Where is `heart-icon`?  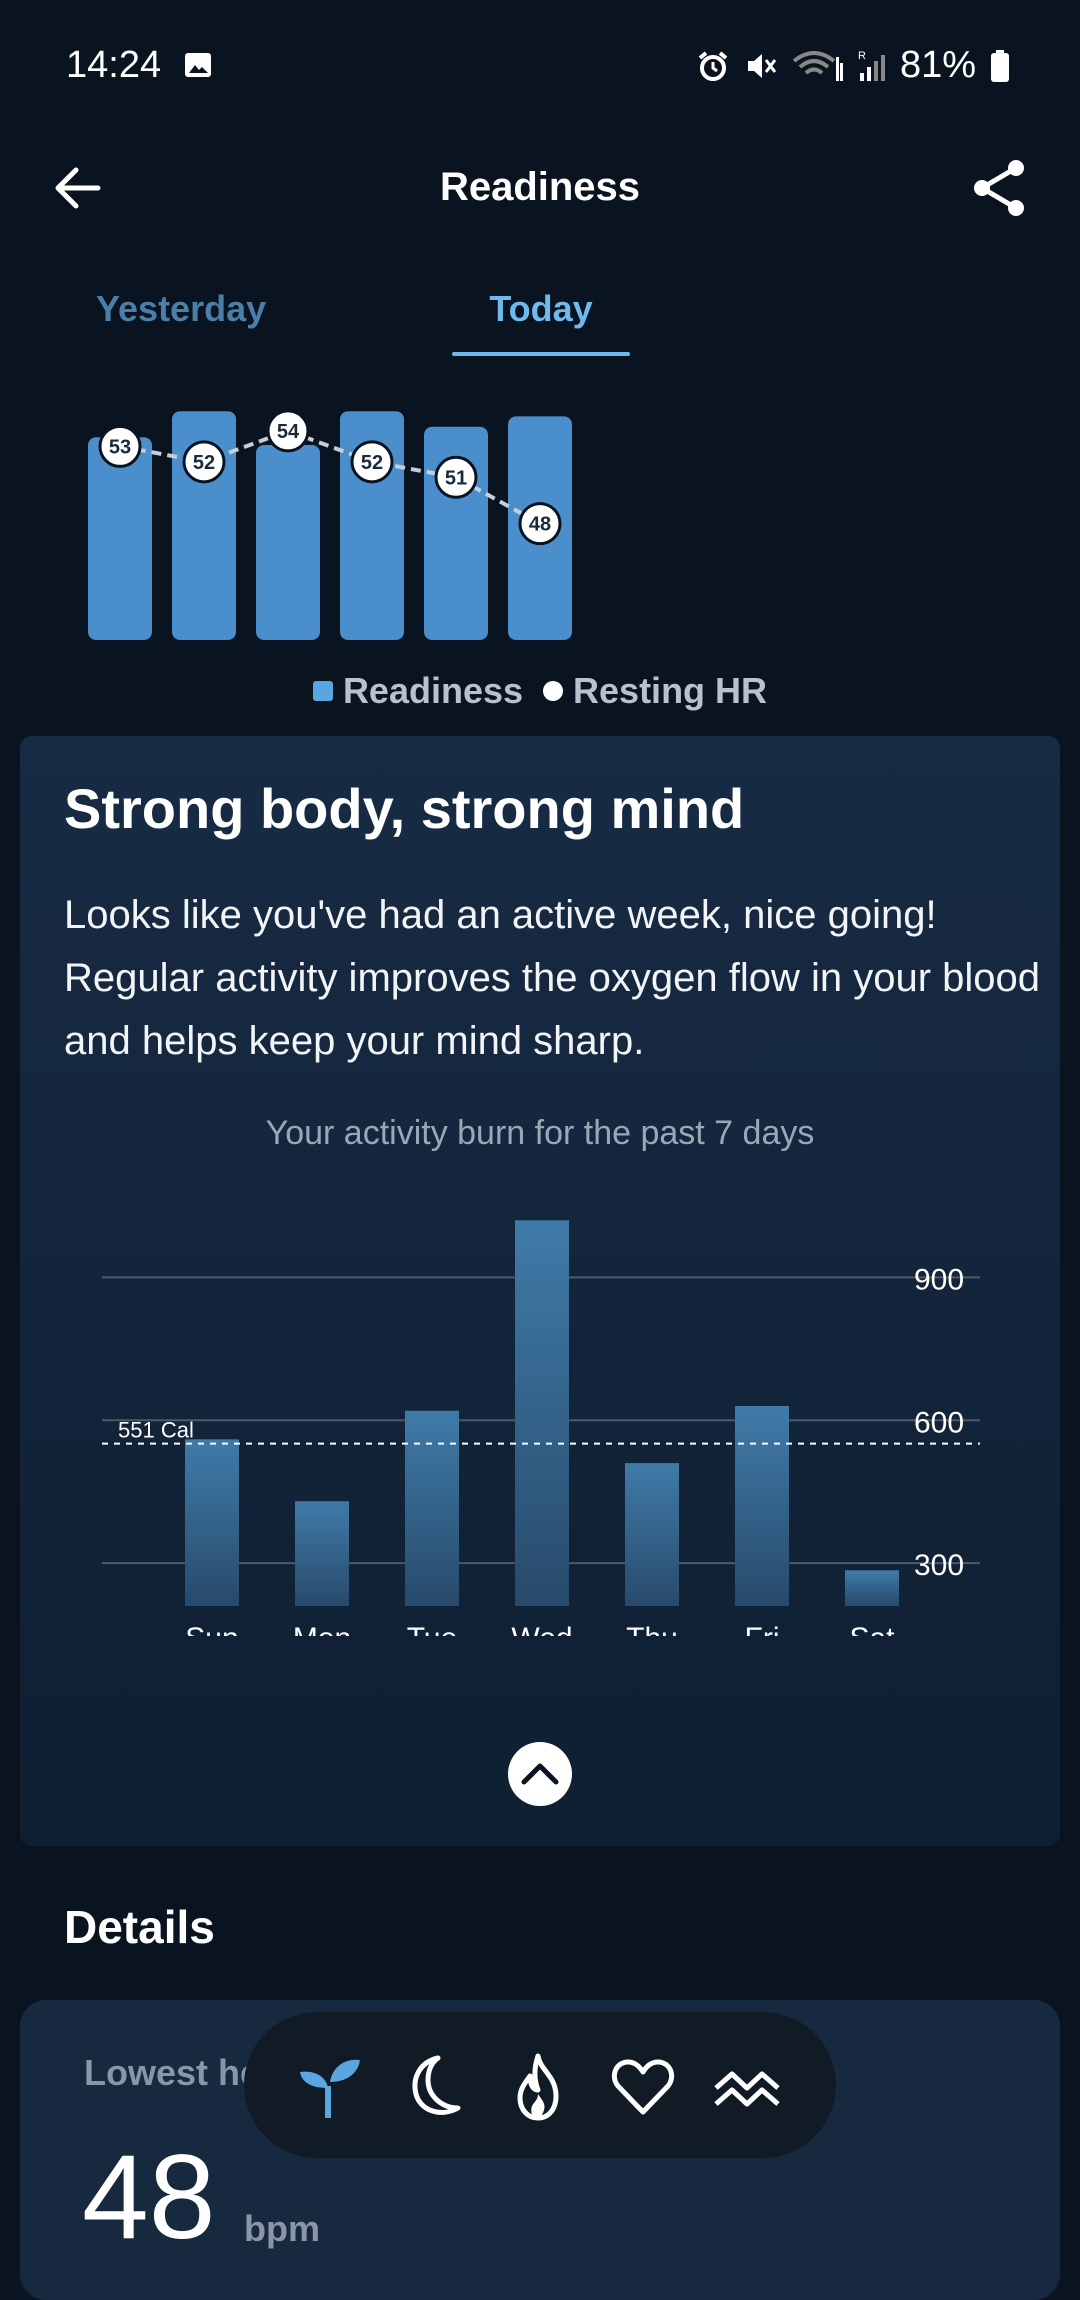 heart-icon is located at coordinates (643, 2087).